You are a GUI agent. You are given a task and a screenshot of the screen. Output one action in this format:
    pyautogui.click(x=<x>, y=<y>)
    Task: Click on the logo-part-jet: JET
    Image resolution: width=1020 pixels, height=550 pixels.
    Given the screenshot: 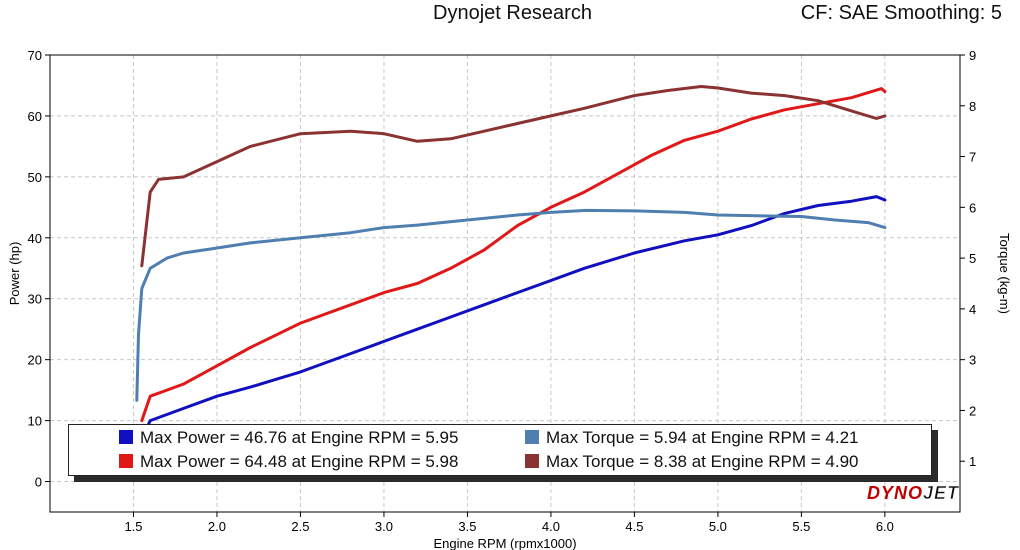 What is the action you would take?
    pyautogui.click(x=941, y=493)
    